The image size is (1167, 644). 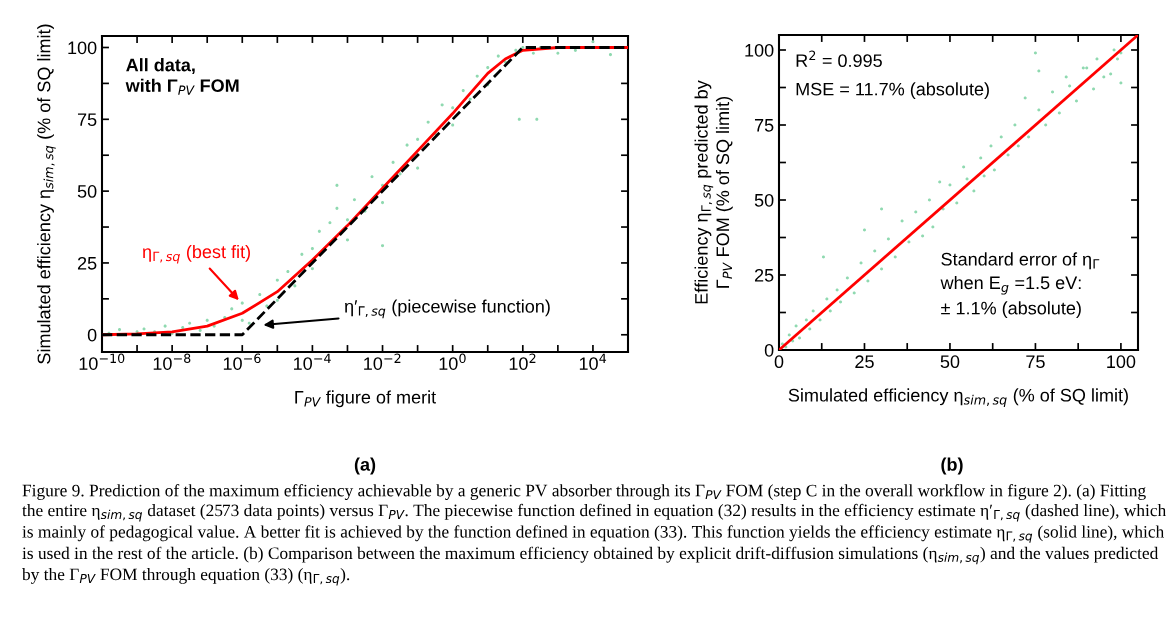 I want to click on text: Standard error of η$_{Γ}$ when E$_{g}$ =1.5 eV: ± 1.1% (absolute), so click(x=1020, y=285).